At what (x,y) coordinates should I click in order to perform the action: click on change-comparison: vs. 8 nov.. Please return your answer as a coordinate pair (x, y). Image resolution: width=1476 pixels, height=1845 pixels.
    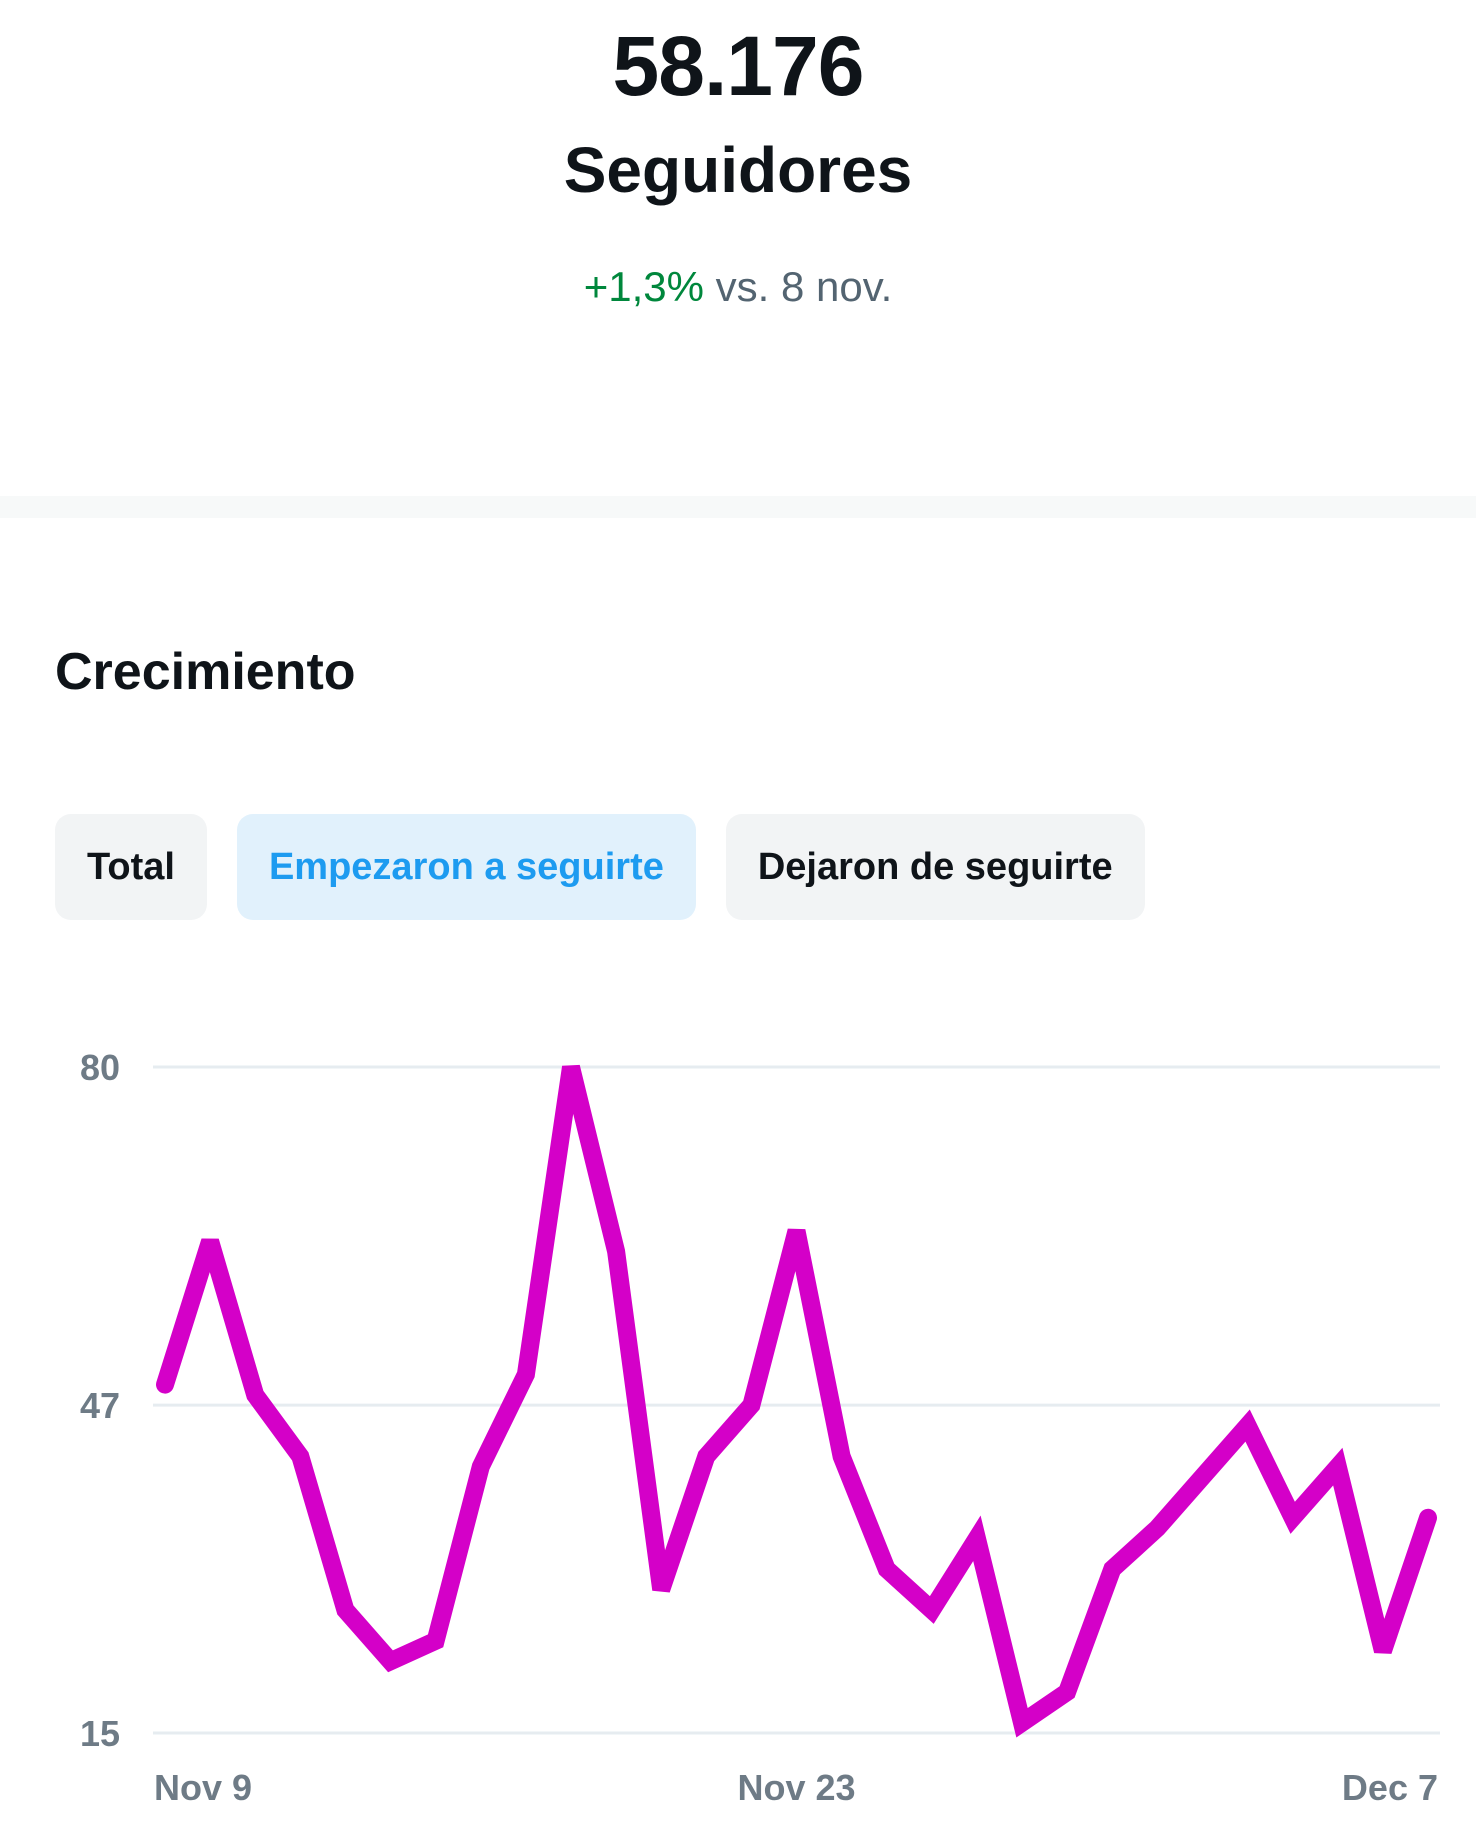
    Looking at the image, I should click on (804, 286).